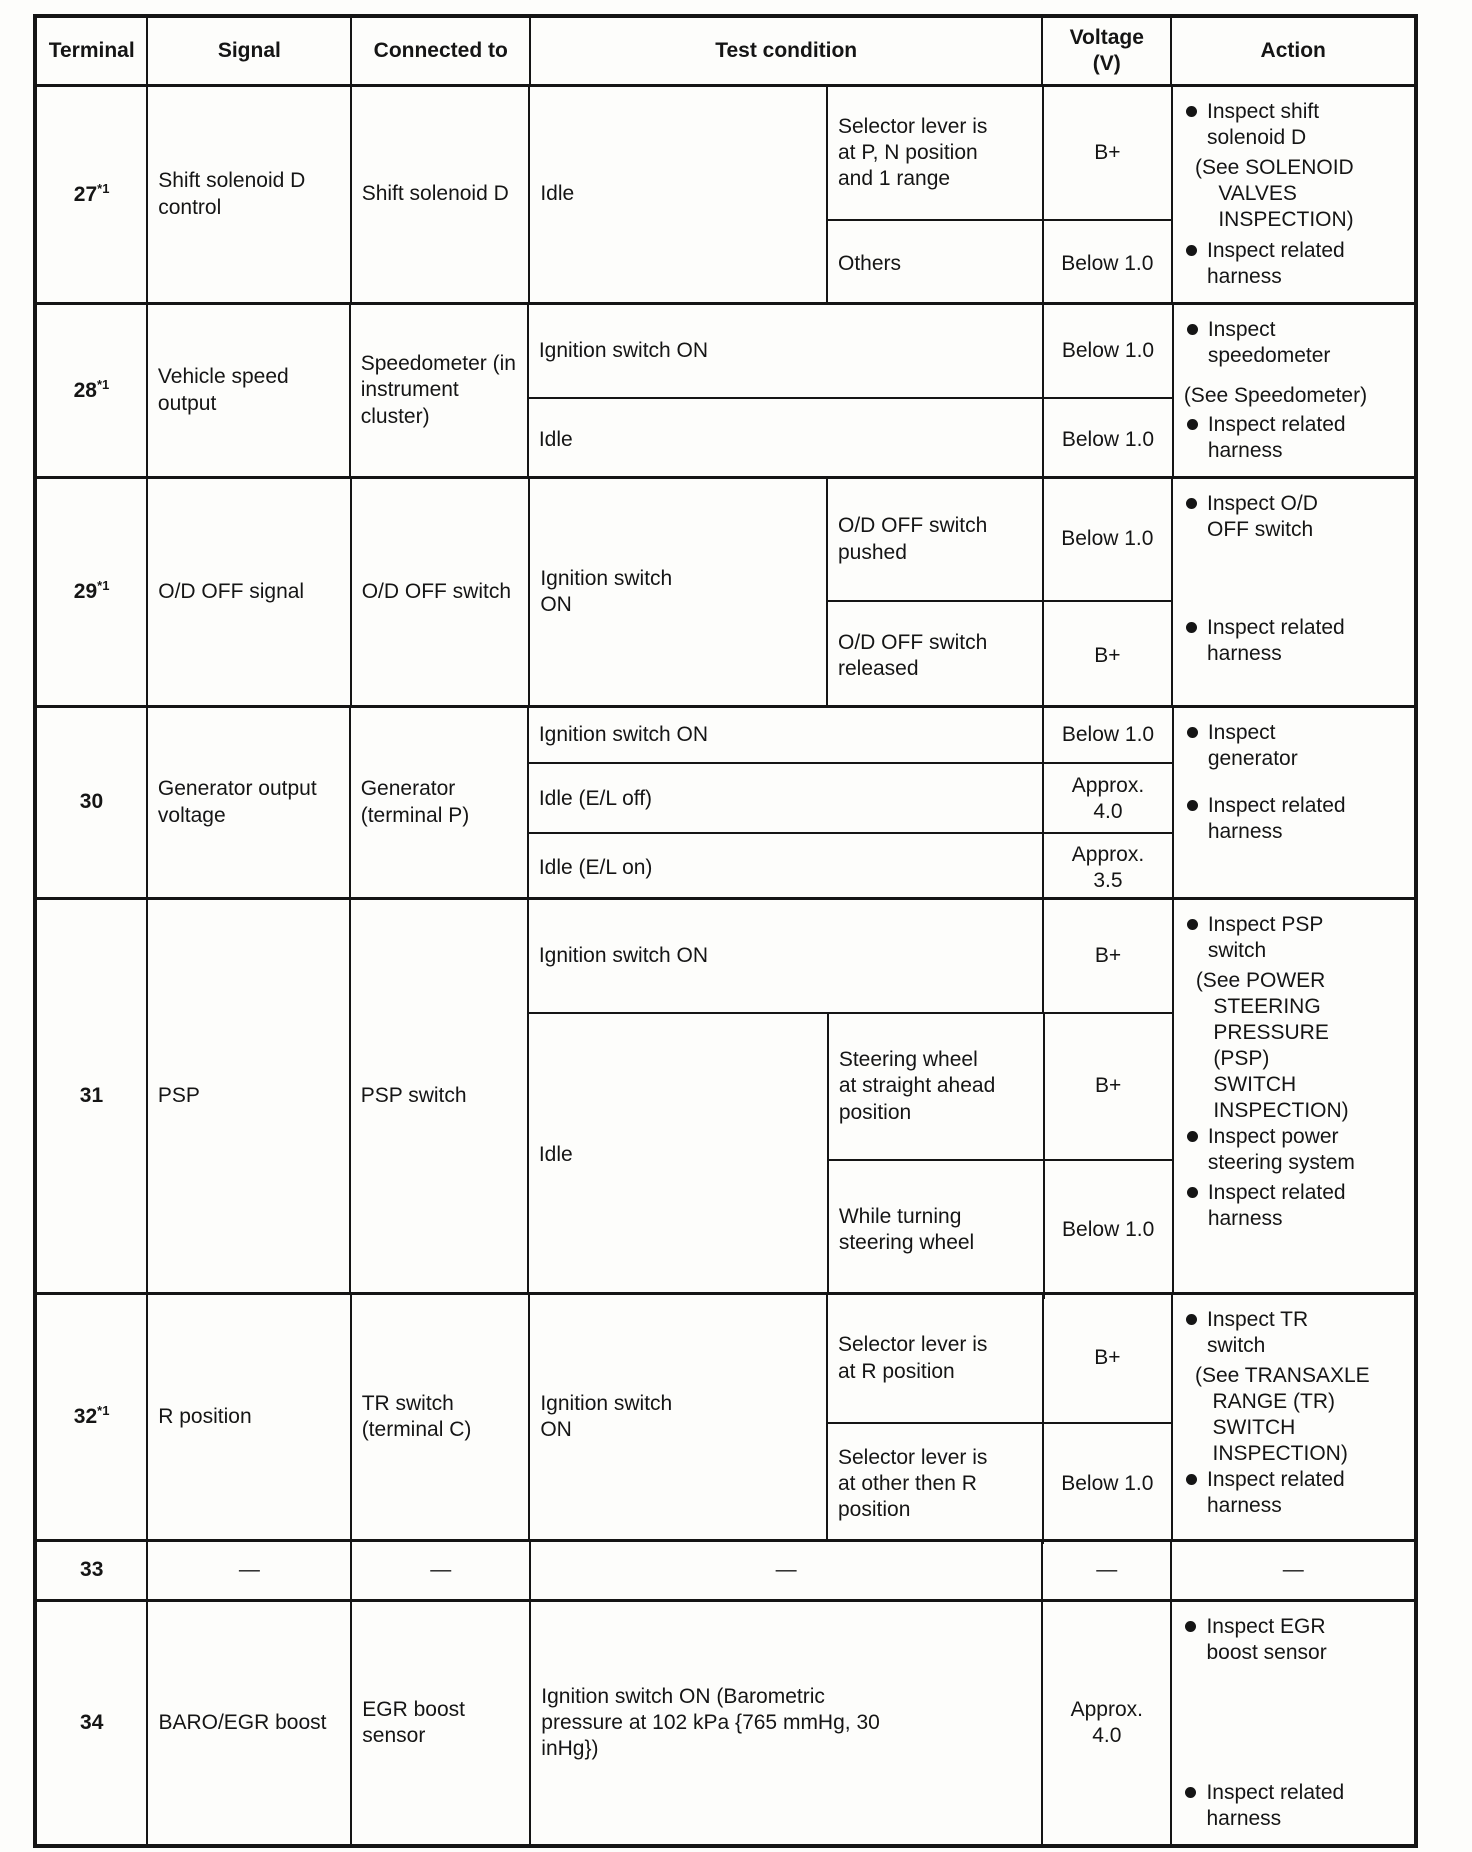 The image size is (1472, 1852). Describe the element at coordinates (1107, 868) in the screenshot. I see `voltage-cell: Approx. 3.5` at that location.